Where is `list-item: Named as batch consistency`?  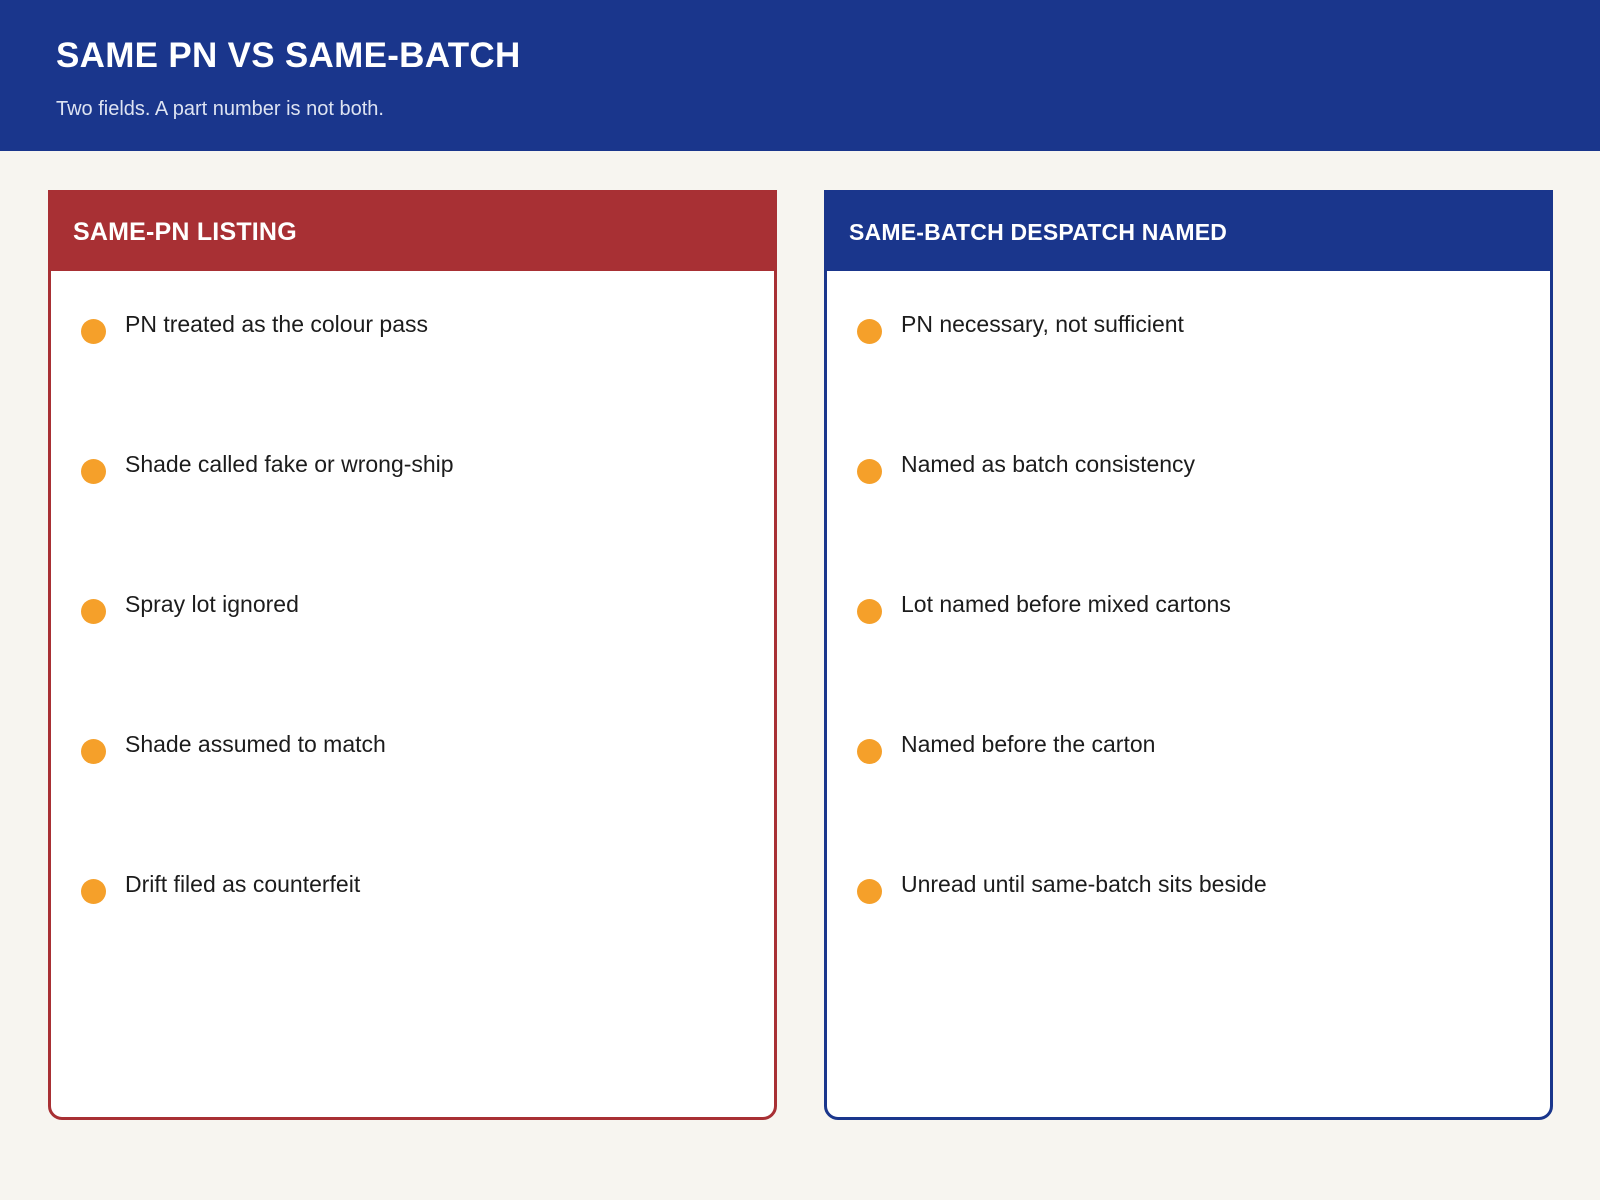
list-item: Named as batch consistency is located at coordinates (1187, 471).